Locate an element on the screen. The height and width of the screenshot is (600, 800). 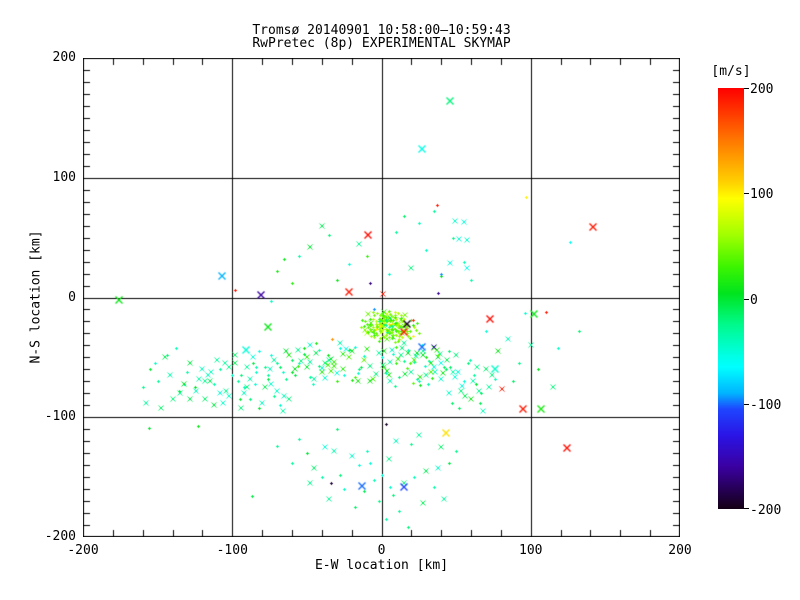
colorbar is located at coordinates (731, 298).